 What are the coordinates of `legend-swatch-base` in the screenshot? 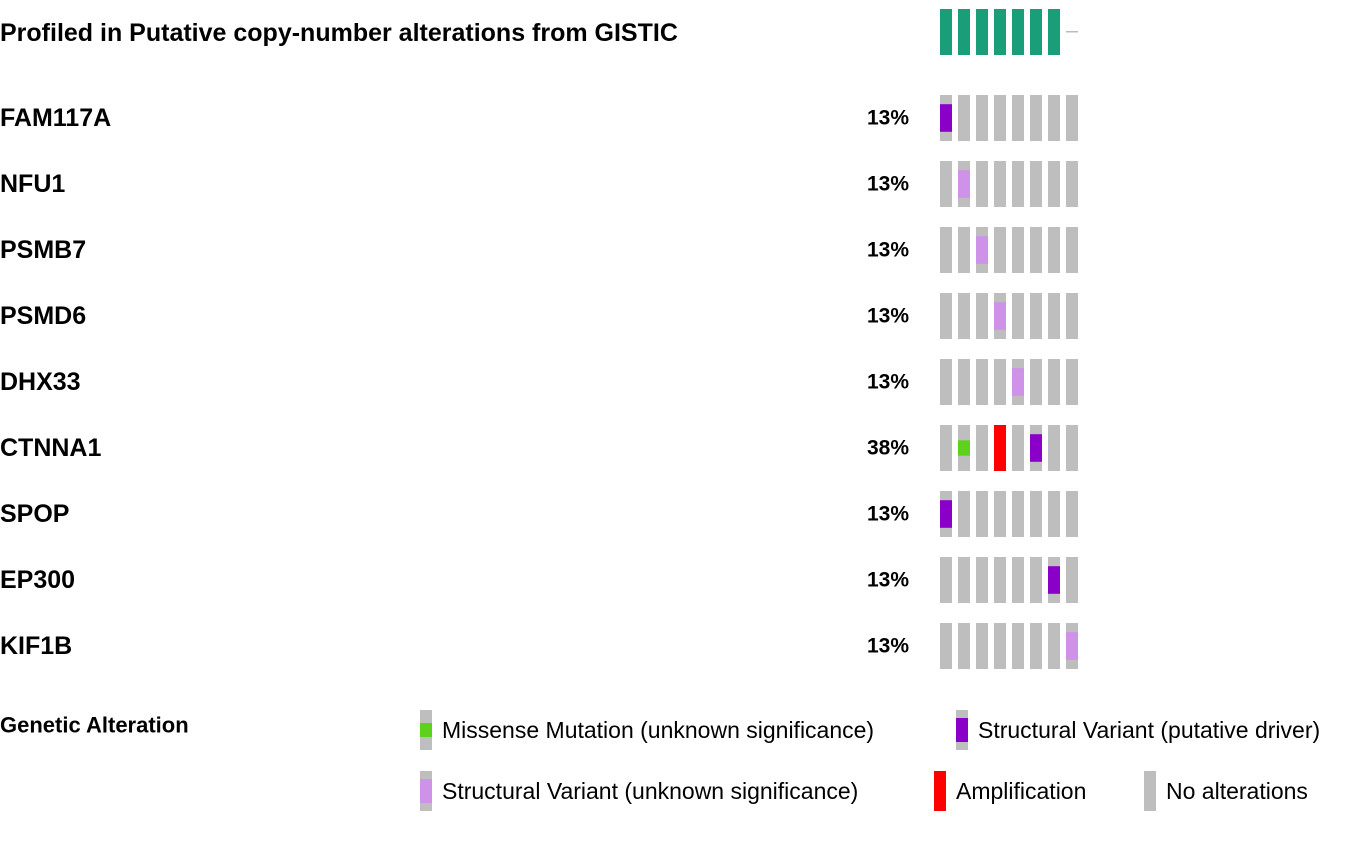 It's located at (1150, 791).